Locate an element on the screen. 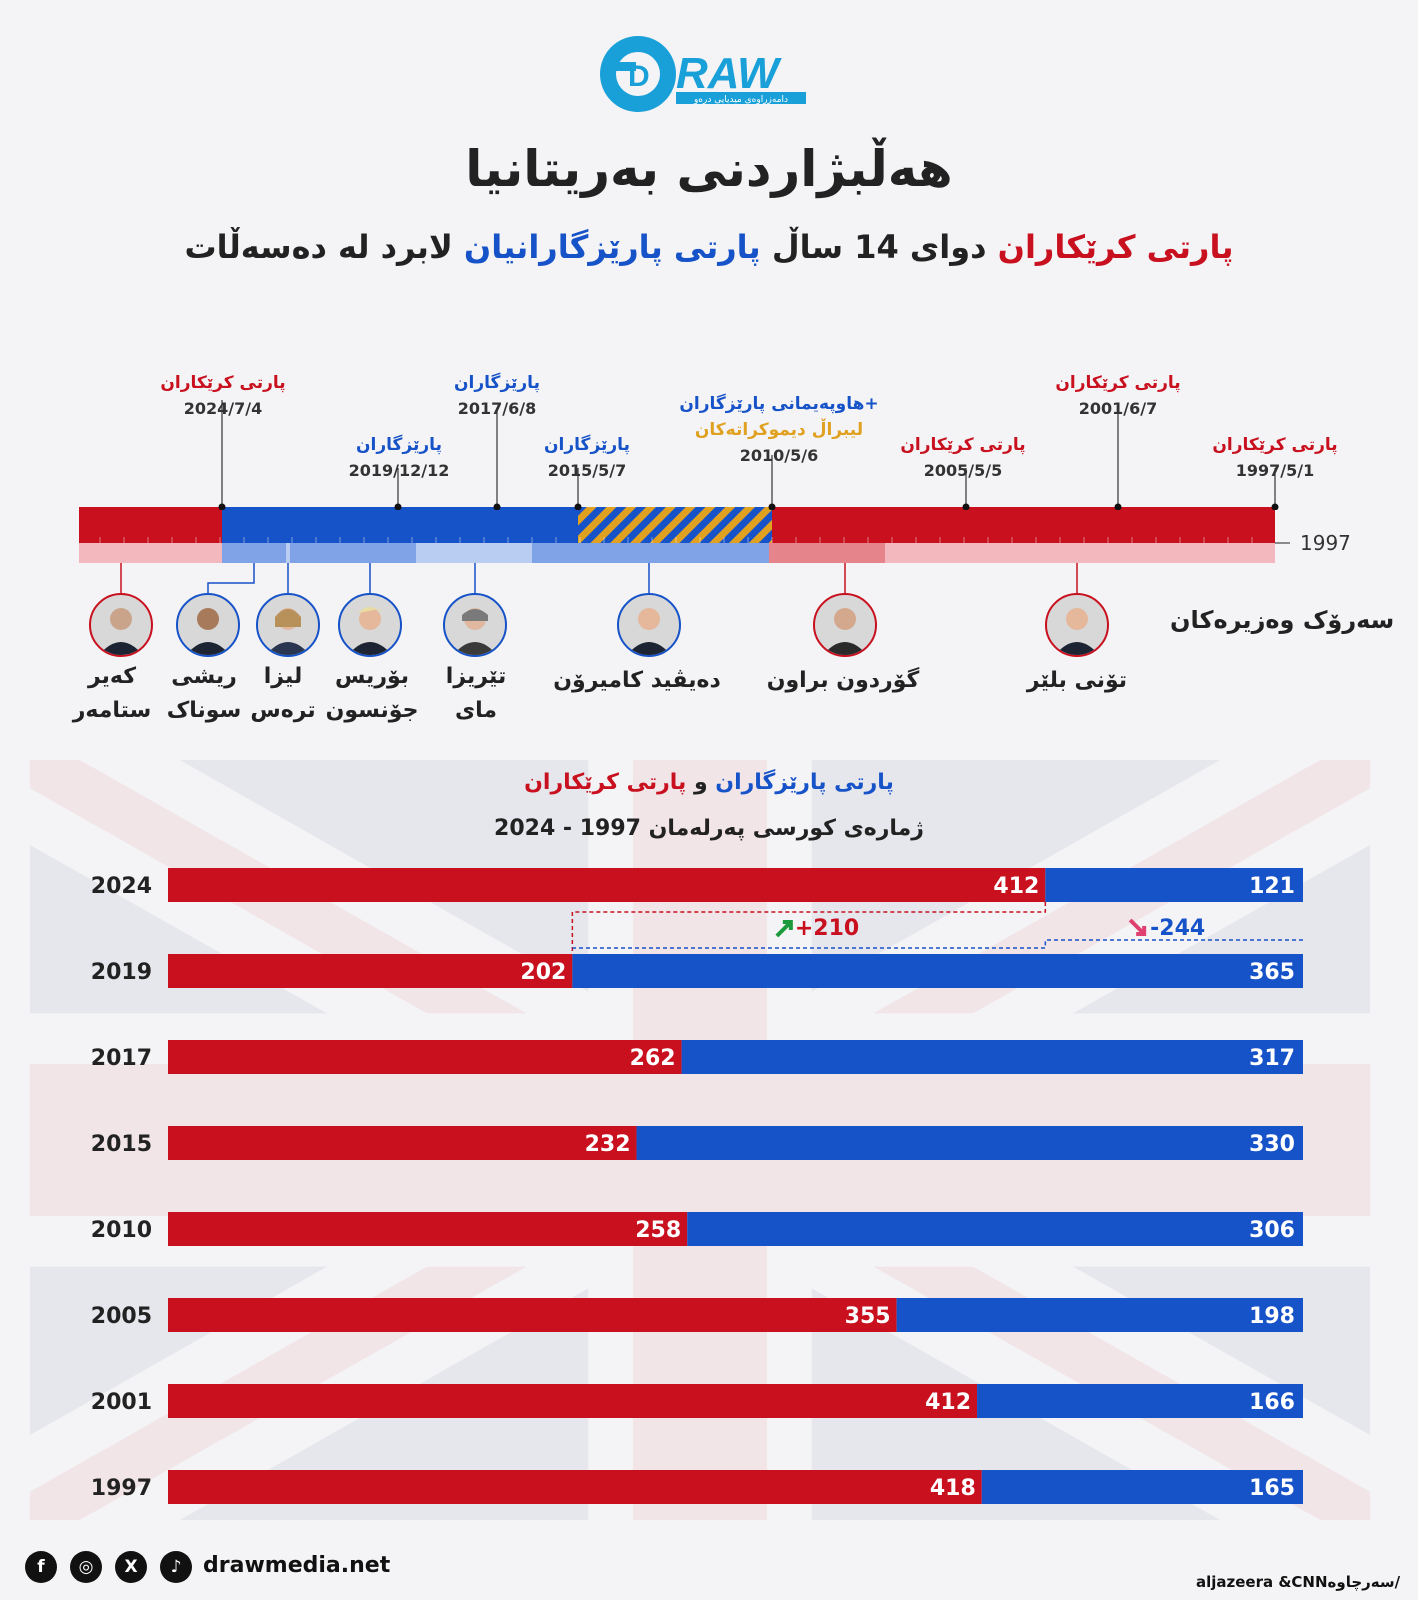  timeline-segment-labour-2024 is located at coordinates (150, 525).